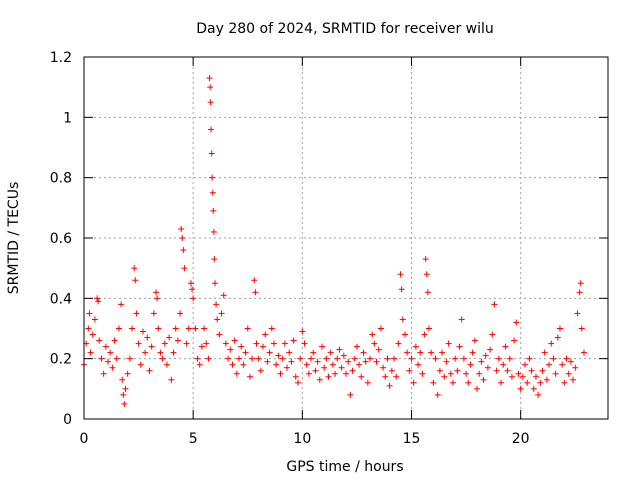 The width and height of the screenshot is (640, 480). What do you see at coordinates (302, 439) in the screenshot?
I see `x-tick-label: 10` at bounding box center [302, 439].